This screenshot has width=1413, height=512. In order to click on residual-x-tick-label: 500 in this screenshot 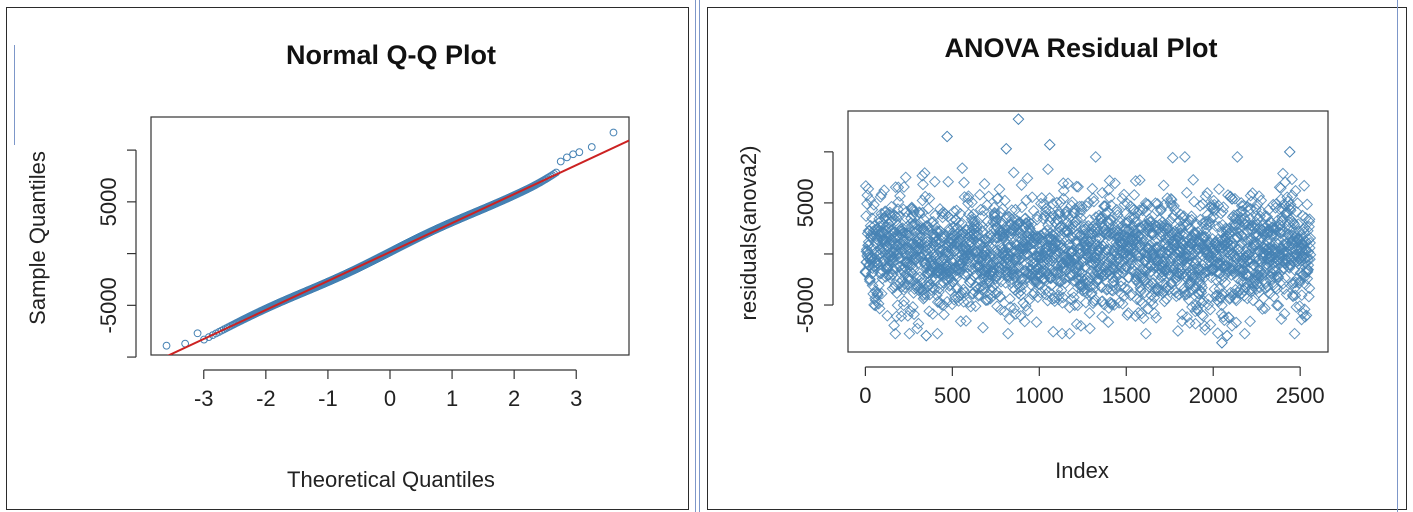, I will do `click(952, 395)`.